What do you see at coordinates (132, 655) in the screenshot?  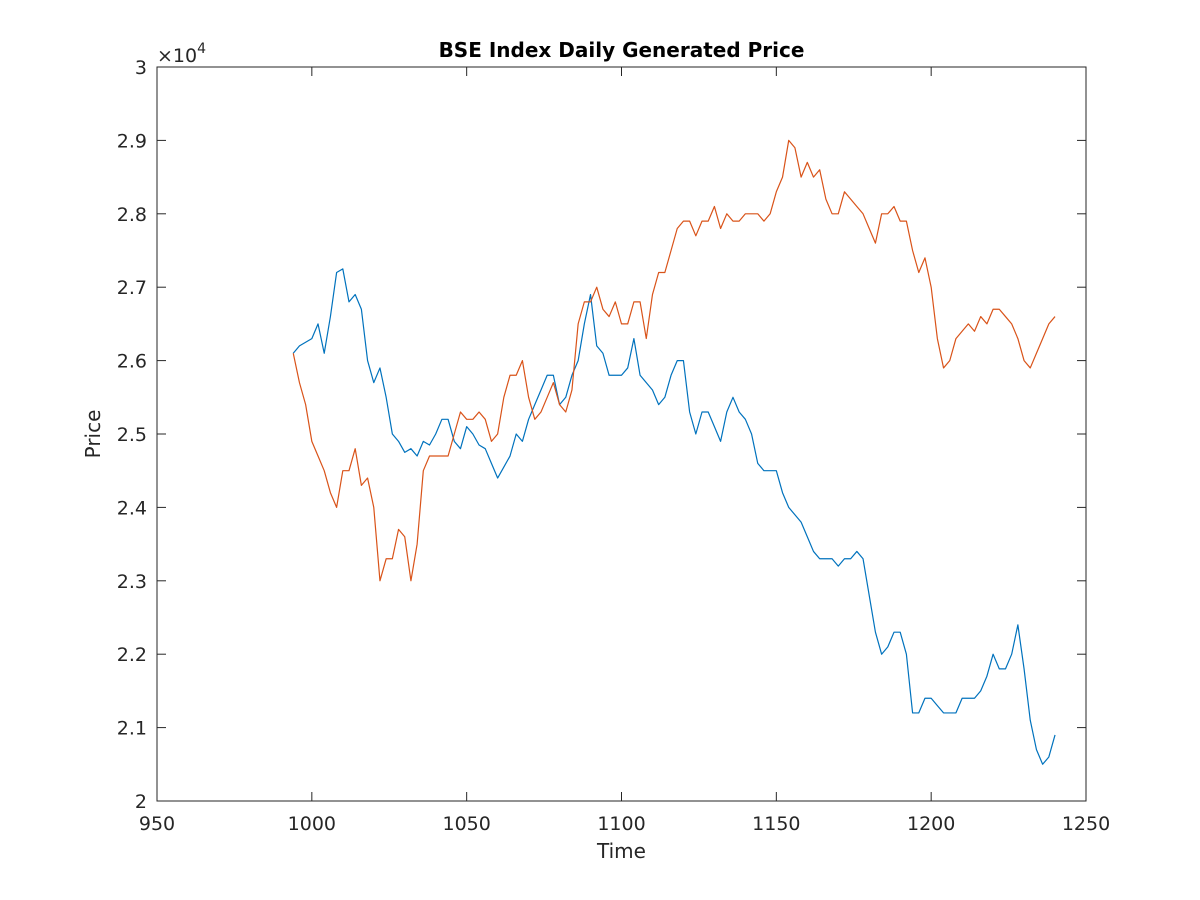 I see `y-tick-label: 2.2` at bounding box center [132, 655].